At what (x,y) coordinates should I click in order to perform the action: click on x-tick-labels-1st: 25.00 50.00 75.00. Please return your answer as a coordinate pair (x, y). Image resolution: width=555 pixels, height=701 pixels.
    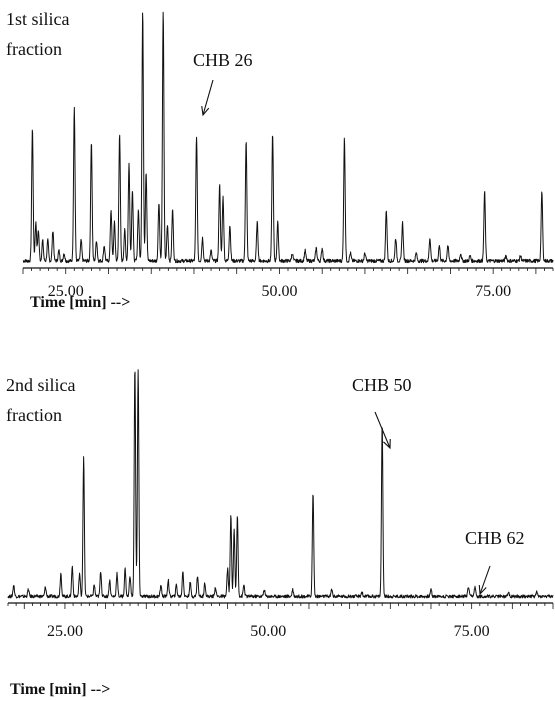
    Looking at the image, I should click on (279, 291).